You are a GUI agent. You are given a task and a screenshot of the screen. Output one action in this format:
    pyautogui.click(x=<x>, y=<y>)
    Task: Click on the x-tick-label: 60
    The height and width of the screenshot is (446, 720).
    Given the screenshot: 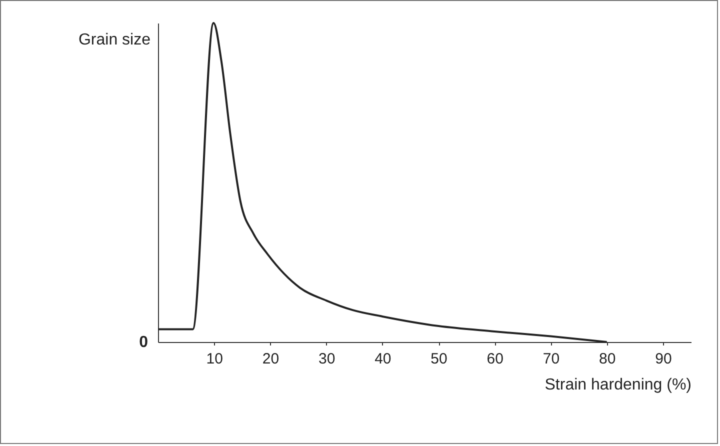 What is the action you would take?
    pyautogui.click(x=495, y=359)
    